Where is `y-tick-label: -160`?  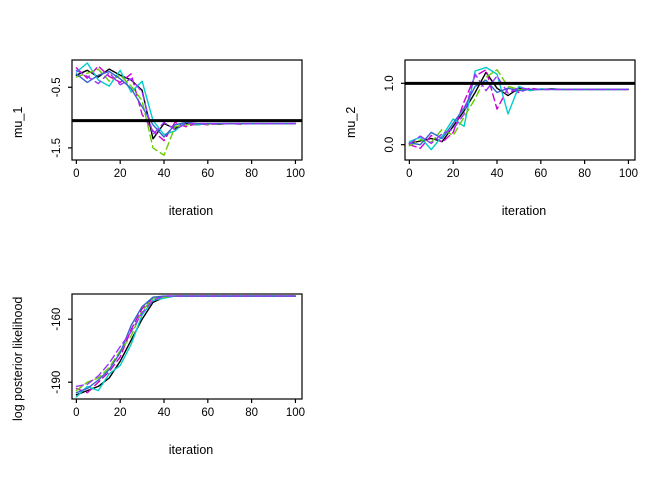 y-tick-label: -160 is located at coordinates (57, 319).